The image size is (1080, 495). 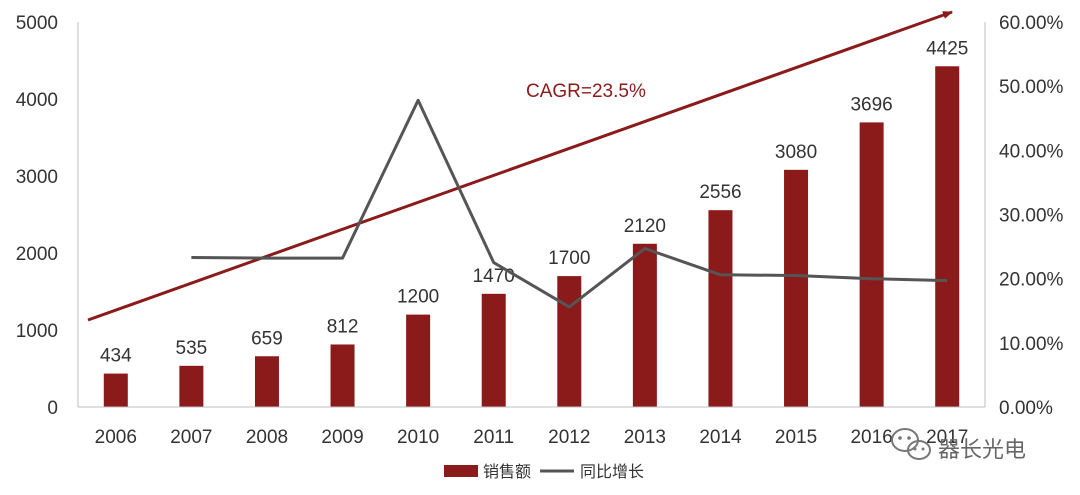 What do you see at coordinates (720, 192) in the screenshot?
I see `bar-value-label: 2556` at bounding box center [720, 192].